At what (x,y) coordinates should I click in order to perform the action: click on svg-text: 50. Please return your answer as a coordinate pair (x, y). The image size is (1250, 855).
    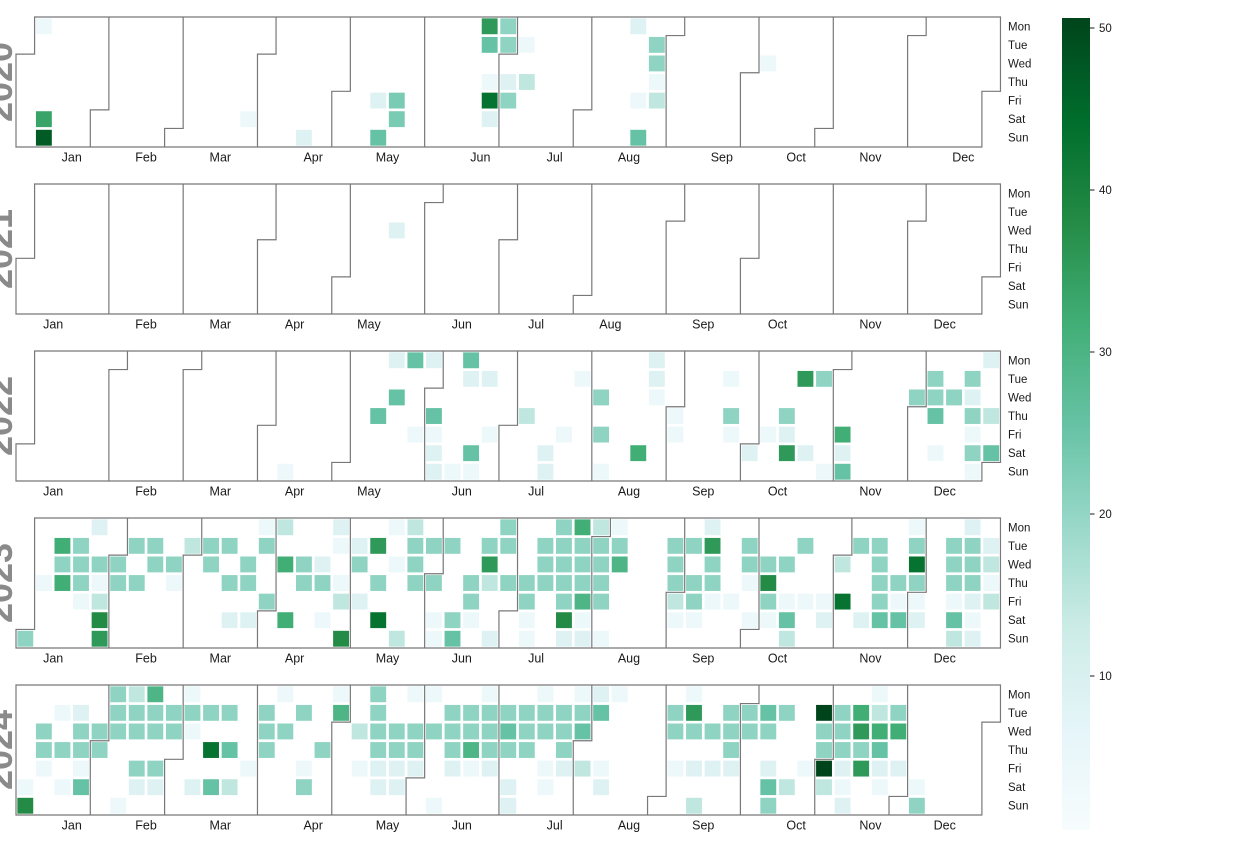
    Looking at the image, I should click on (1105, 29).